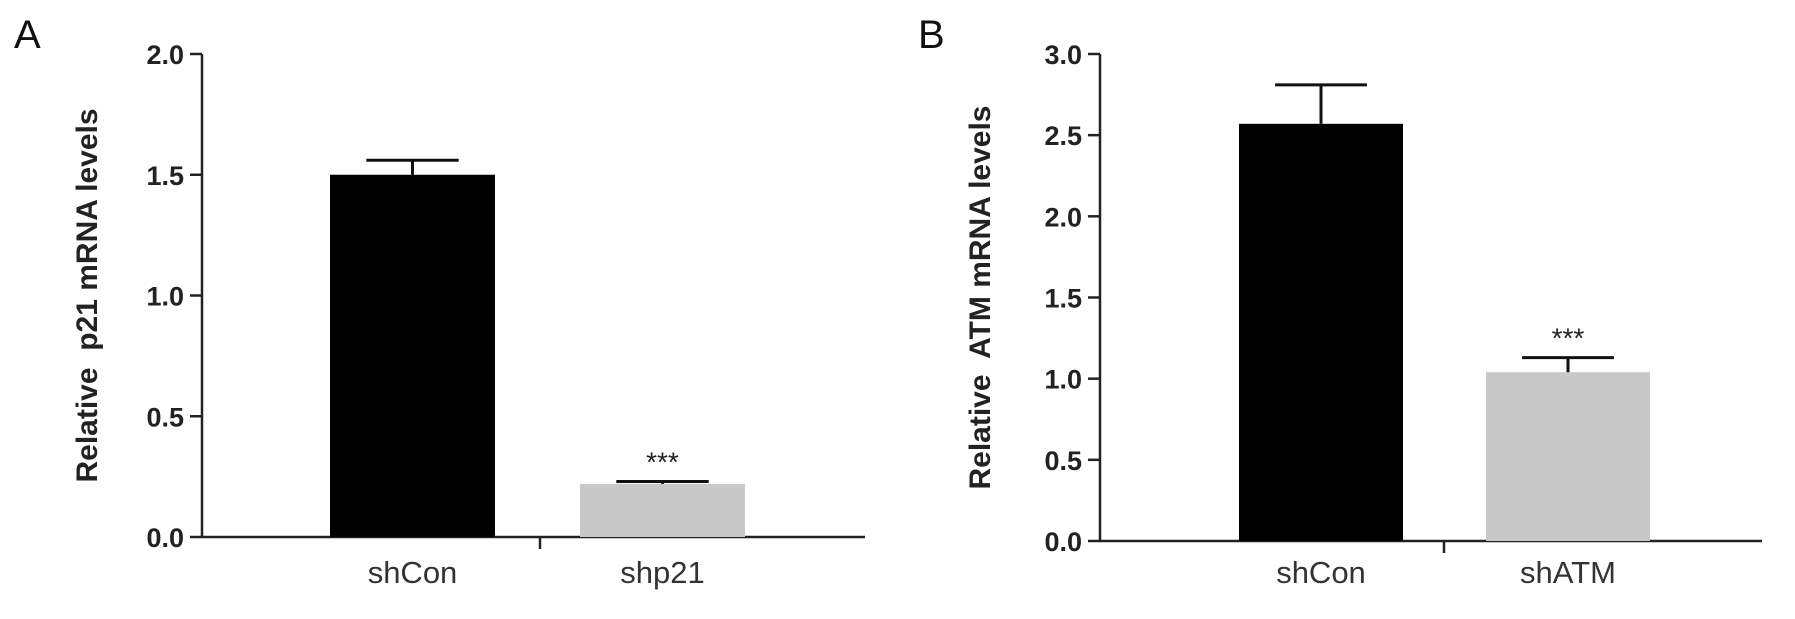 This screenshot has width=1795, height=619. Describe the element at coordinates (1568, 572) in the screenshot. I see `x-tick-label: shATM` at that location.